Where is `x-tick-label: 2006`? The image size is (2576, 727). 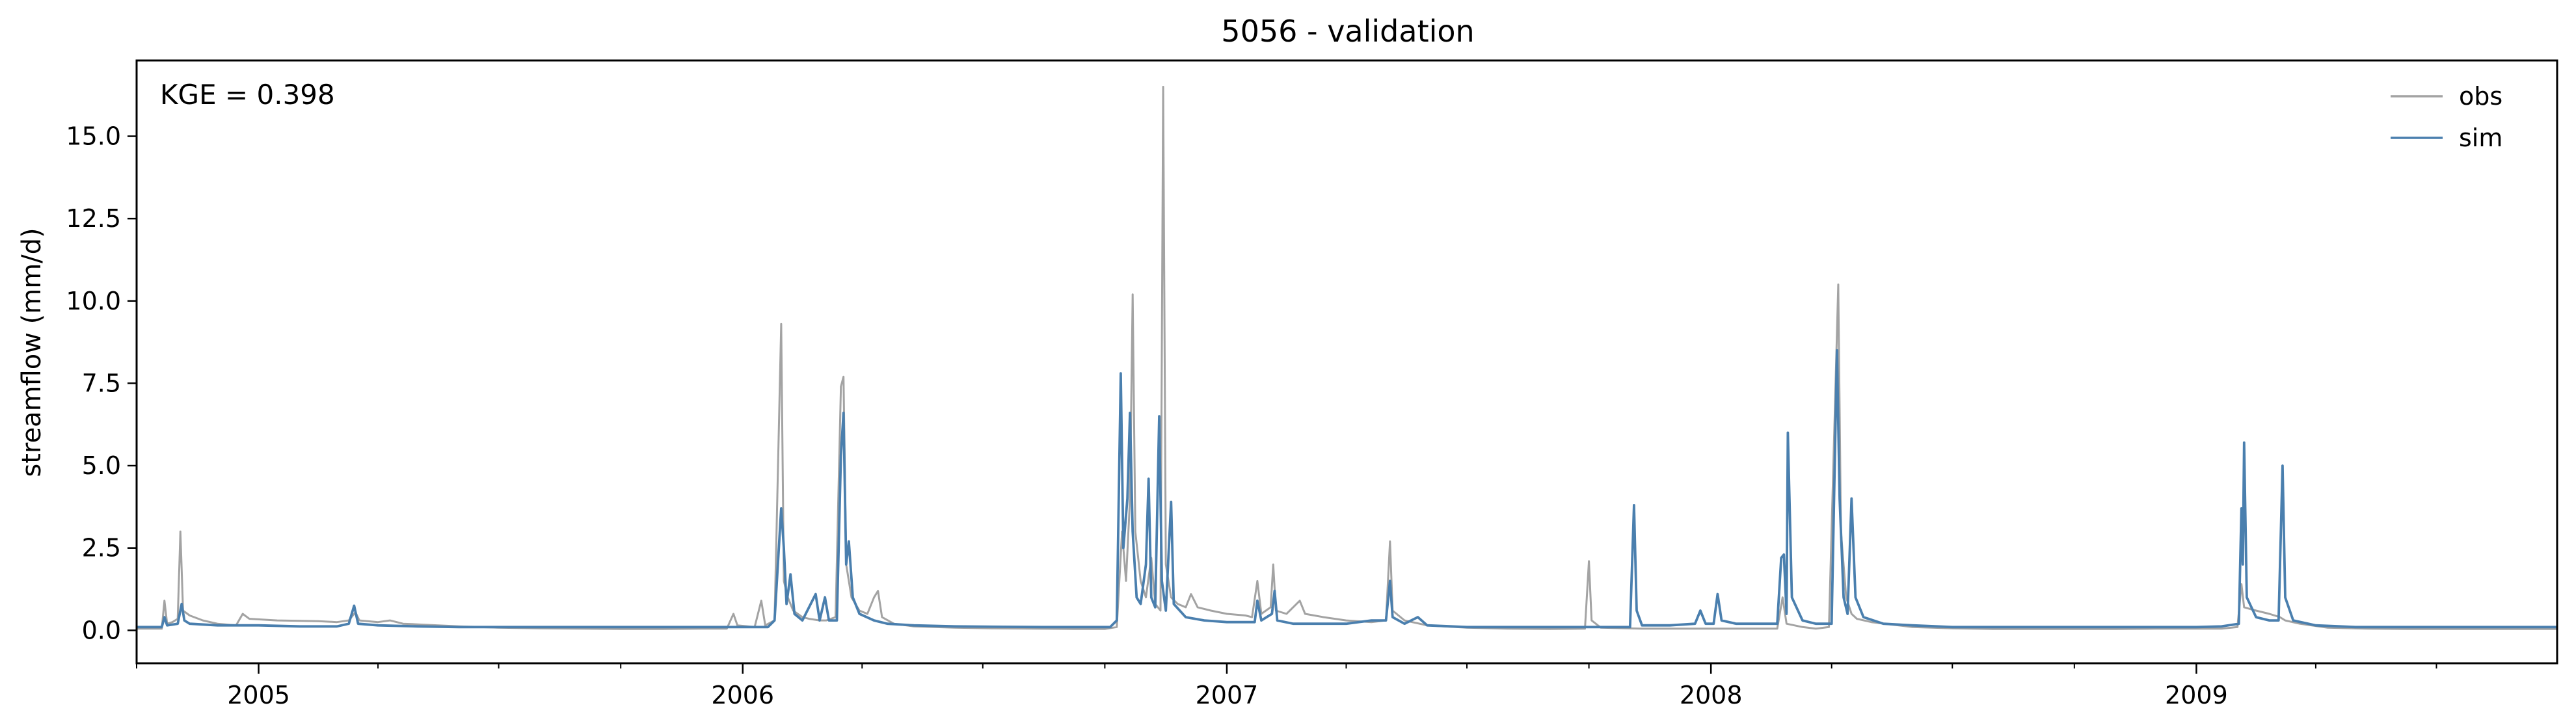
x-tick-label: 2006 is located at coordinates (742, 695).